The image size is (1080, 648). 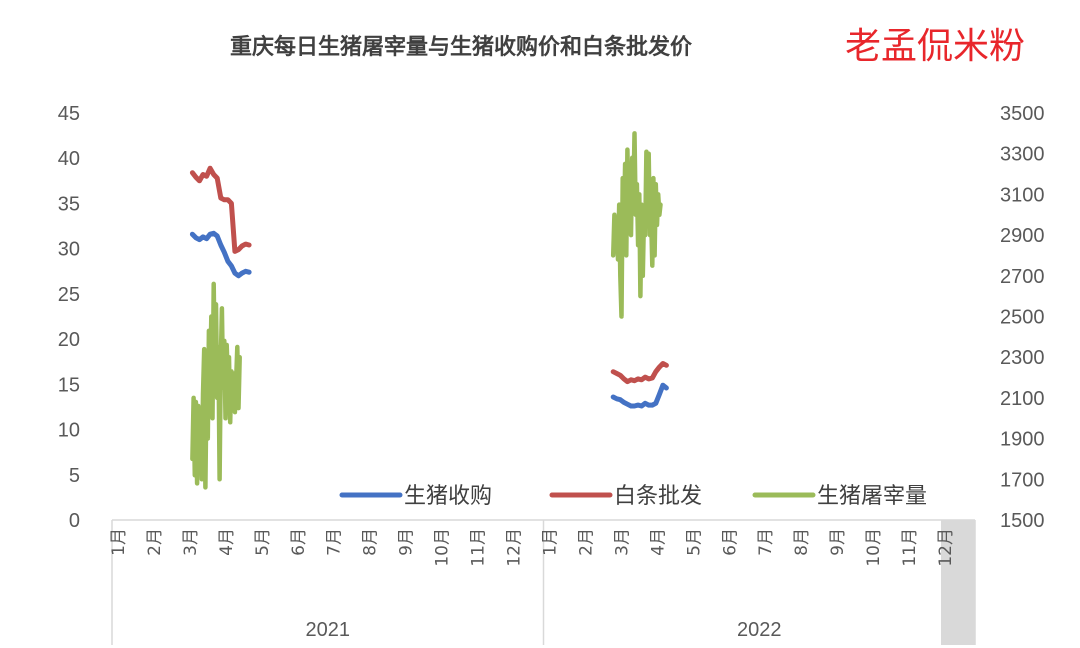 I want to click on y-right-tick: 2300, so click(x=1022, y=358).